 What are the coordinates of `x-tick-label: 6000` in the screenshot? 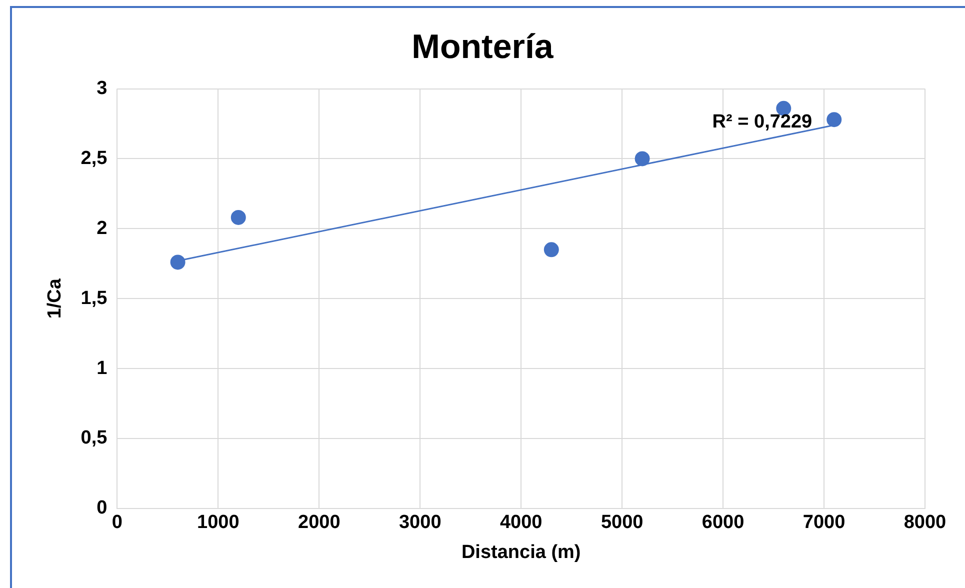 It's located at (723, 523).